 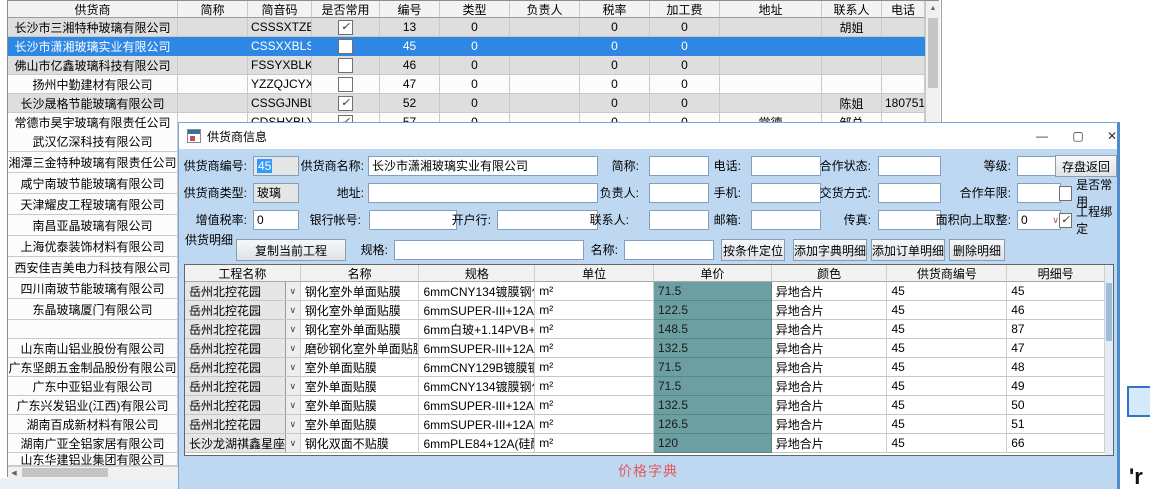 What do you see at coordinates (545, 9) in the screenshot?
I see `col-header-manager: 负责人` at bounding box center [545, 9].